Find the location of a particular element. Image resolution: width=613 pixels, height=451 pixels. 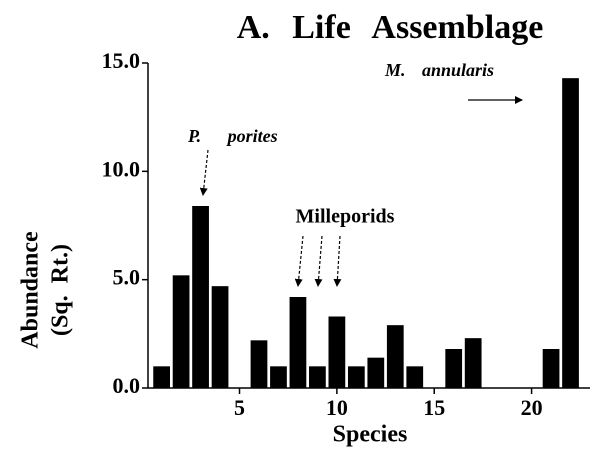

annotation: Milleporids is located at coordinates (345, 217).